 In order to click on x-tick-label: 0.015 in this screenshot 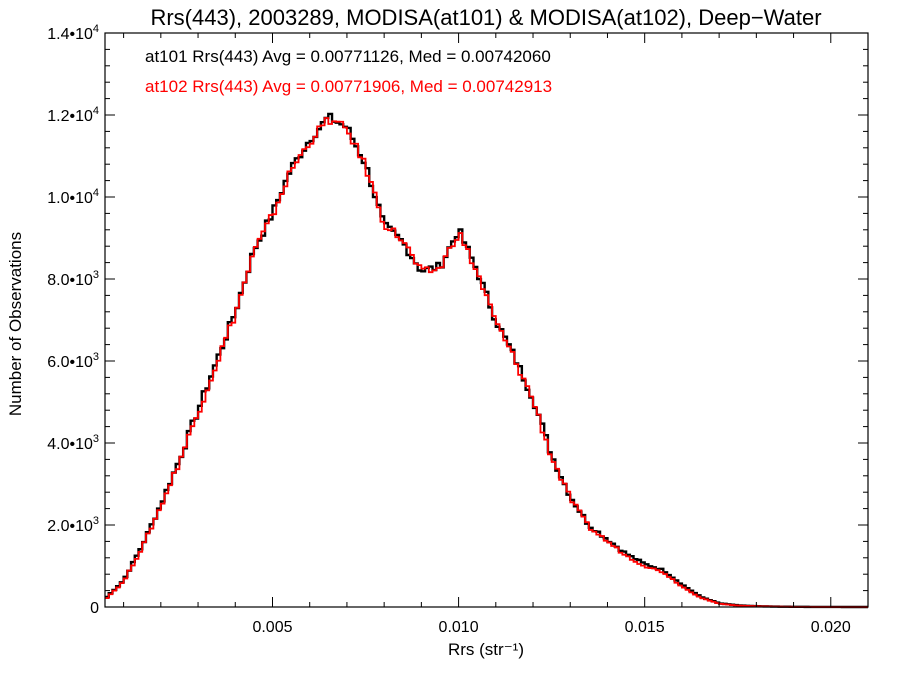, I will do `click(645, 627)`.